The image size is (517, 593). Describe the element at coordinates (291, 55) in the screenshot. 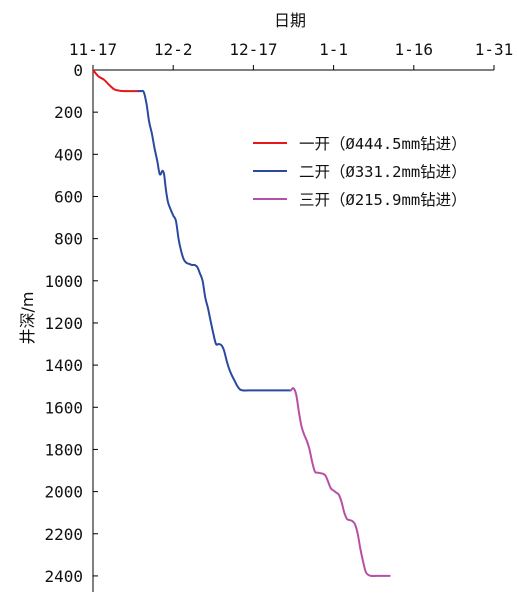

I see `x-axis: 11-17 12-2 12-17 1-1 1-16 1-31` at that location.